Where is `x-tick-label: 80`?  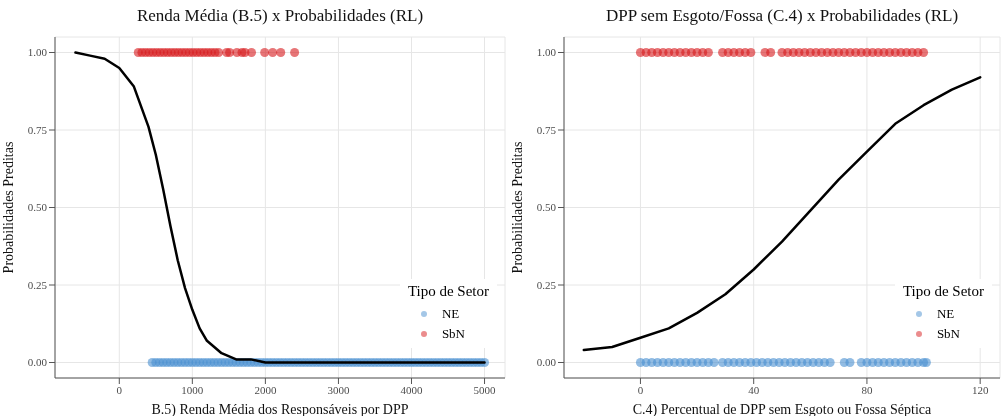 x-tick-label: 80 is located at coordinates (867, 389).